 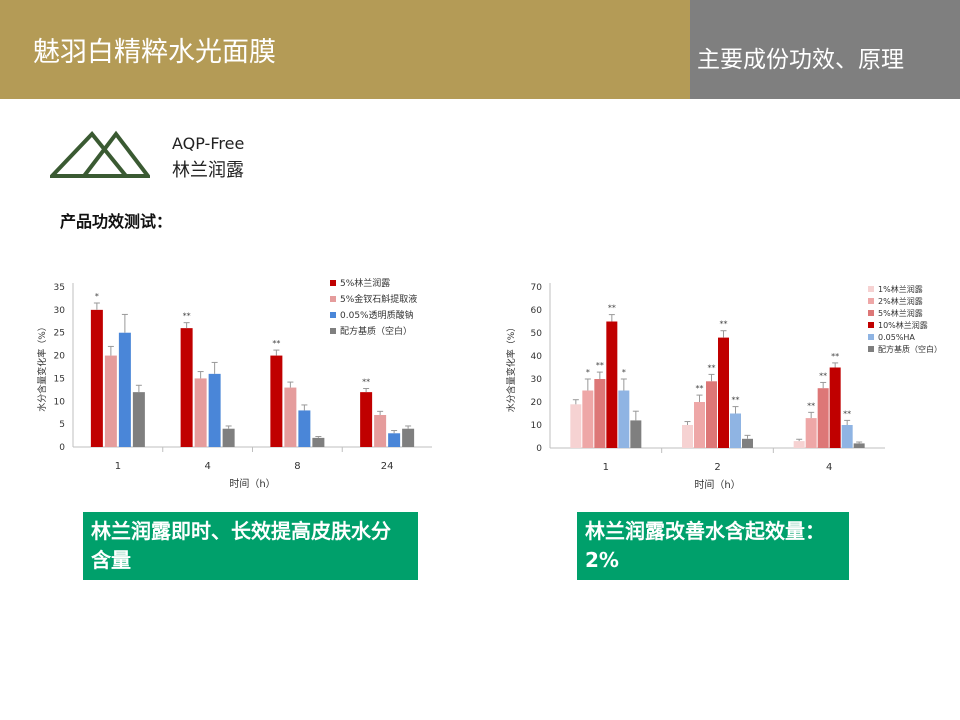 What do you see at coordinates (537, 357) in the screenshot?
I see `y-tick-label: 40` at bounding box center [537, 357].